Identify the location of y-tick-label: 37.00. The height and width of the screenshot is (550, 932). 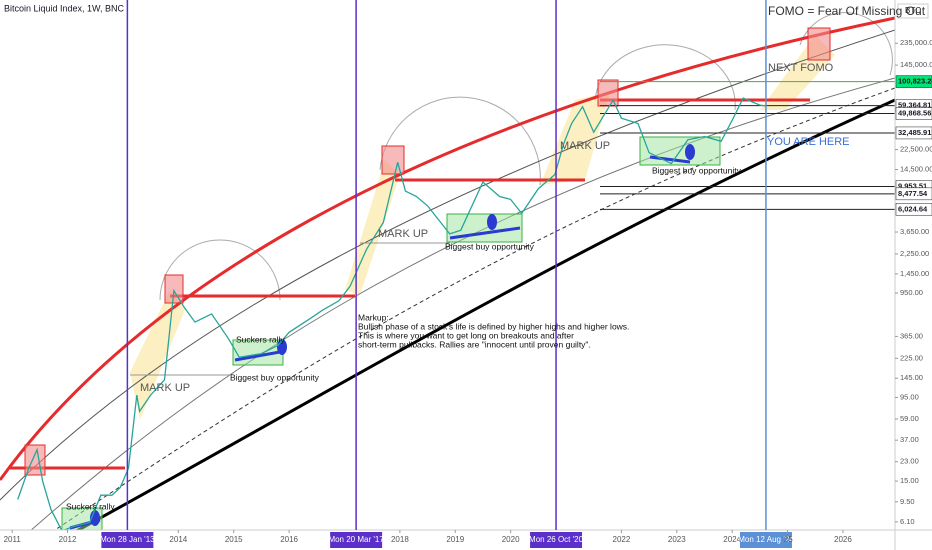
(909, 439).